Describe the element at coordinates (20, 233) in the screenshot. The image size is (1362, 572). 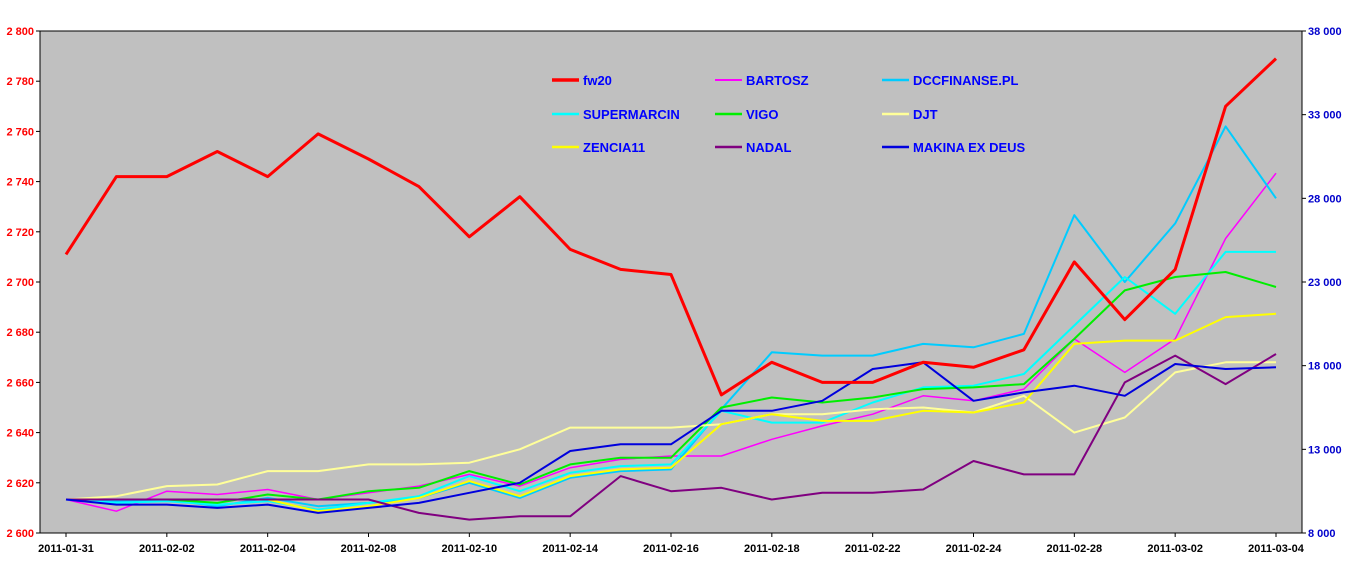
I see `left-tick-label: 2 720` at that location.